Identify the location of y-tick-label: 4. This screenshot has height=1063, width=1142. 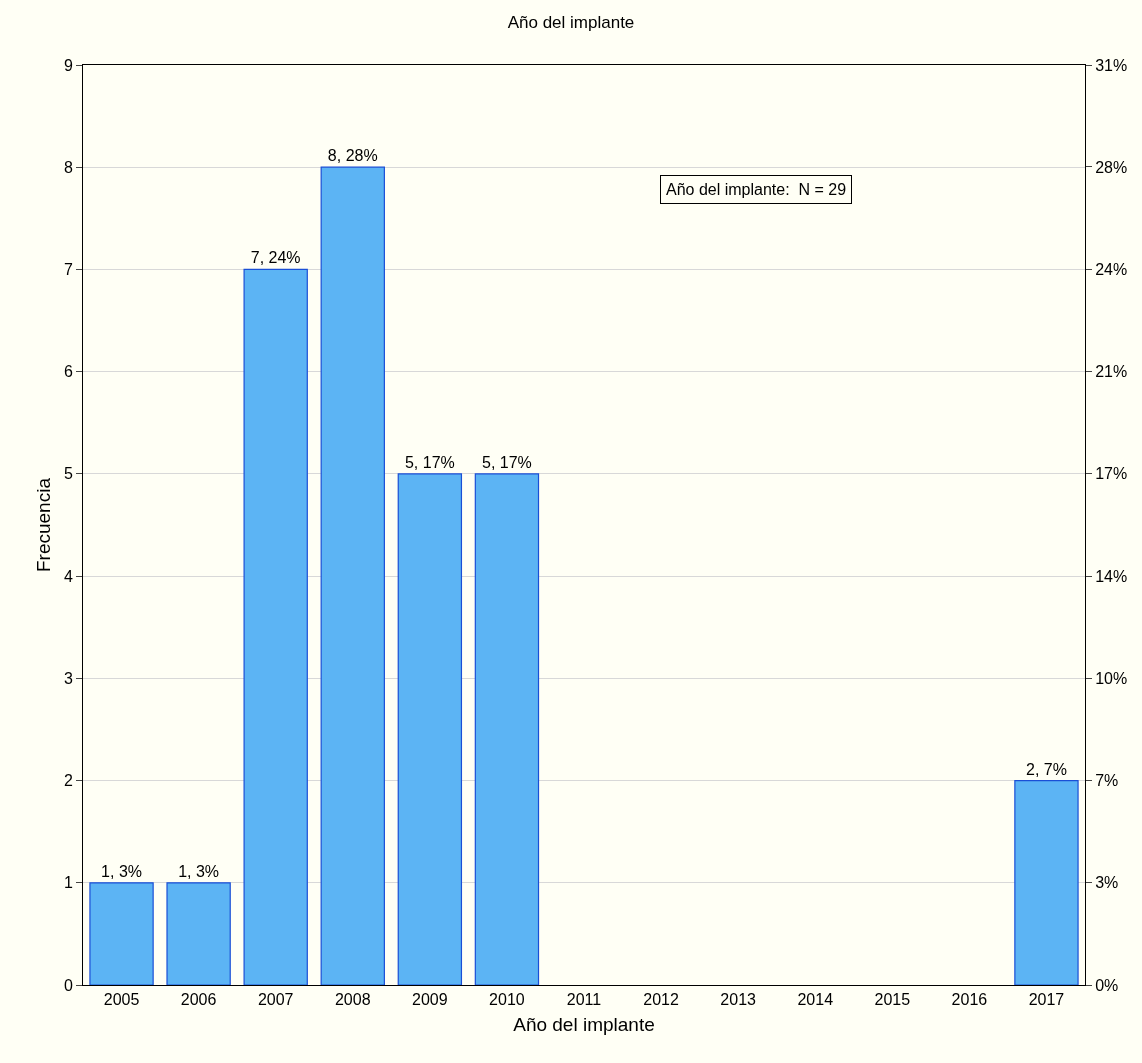
(68, 576).